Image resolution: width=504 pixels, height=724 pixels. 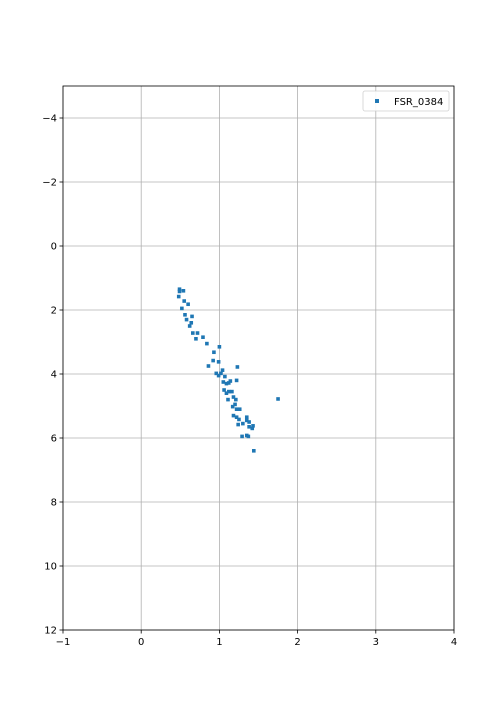 I want to click on x-tick-label: 3, so click(x=376, y=642).